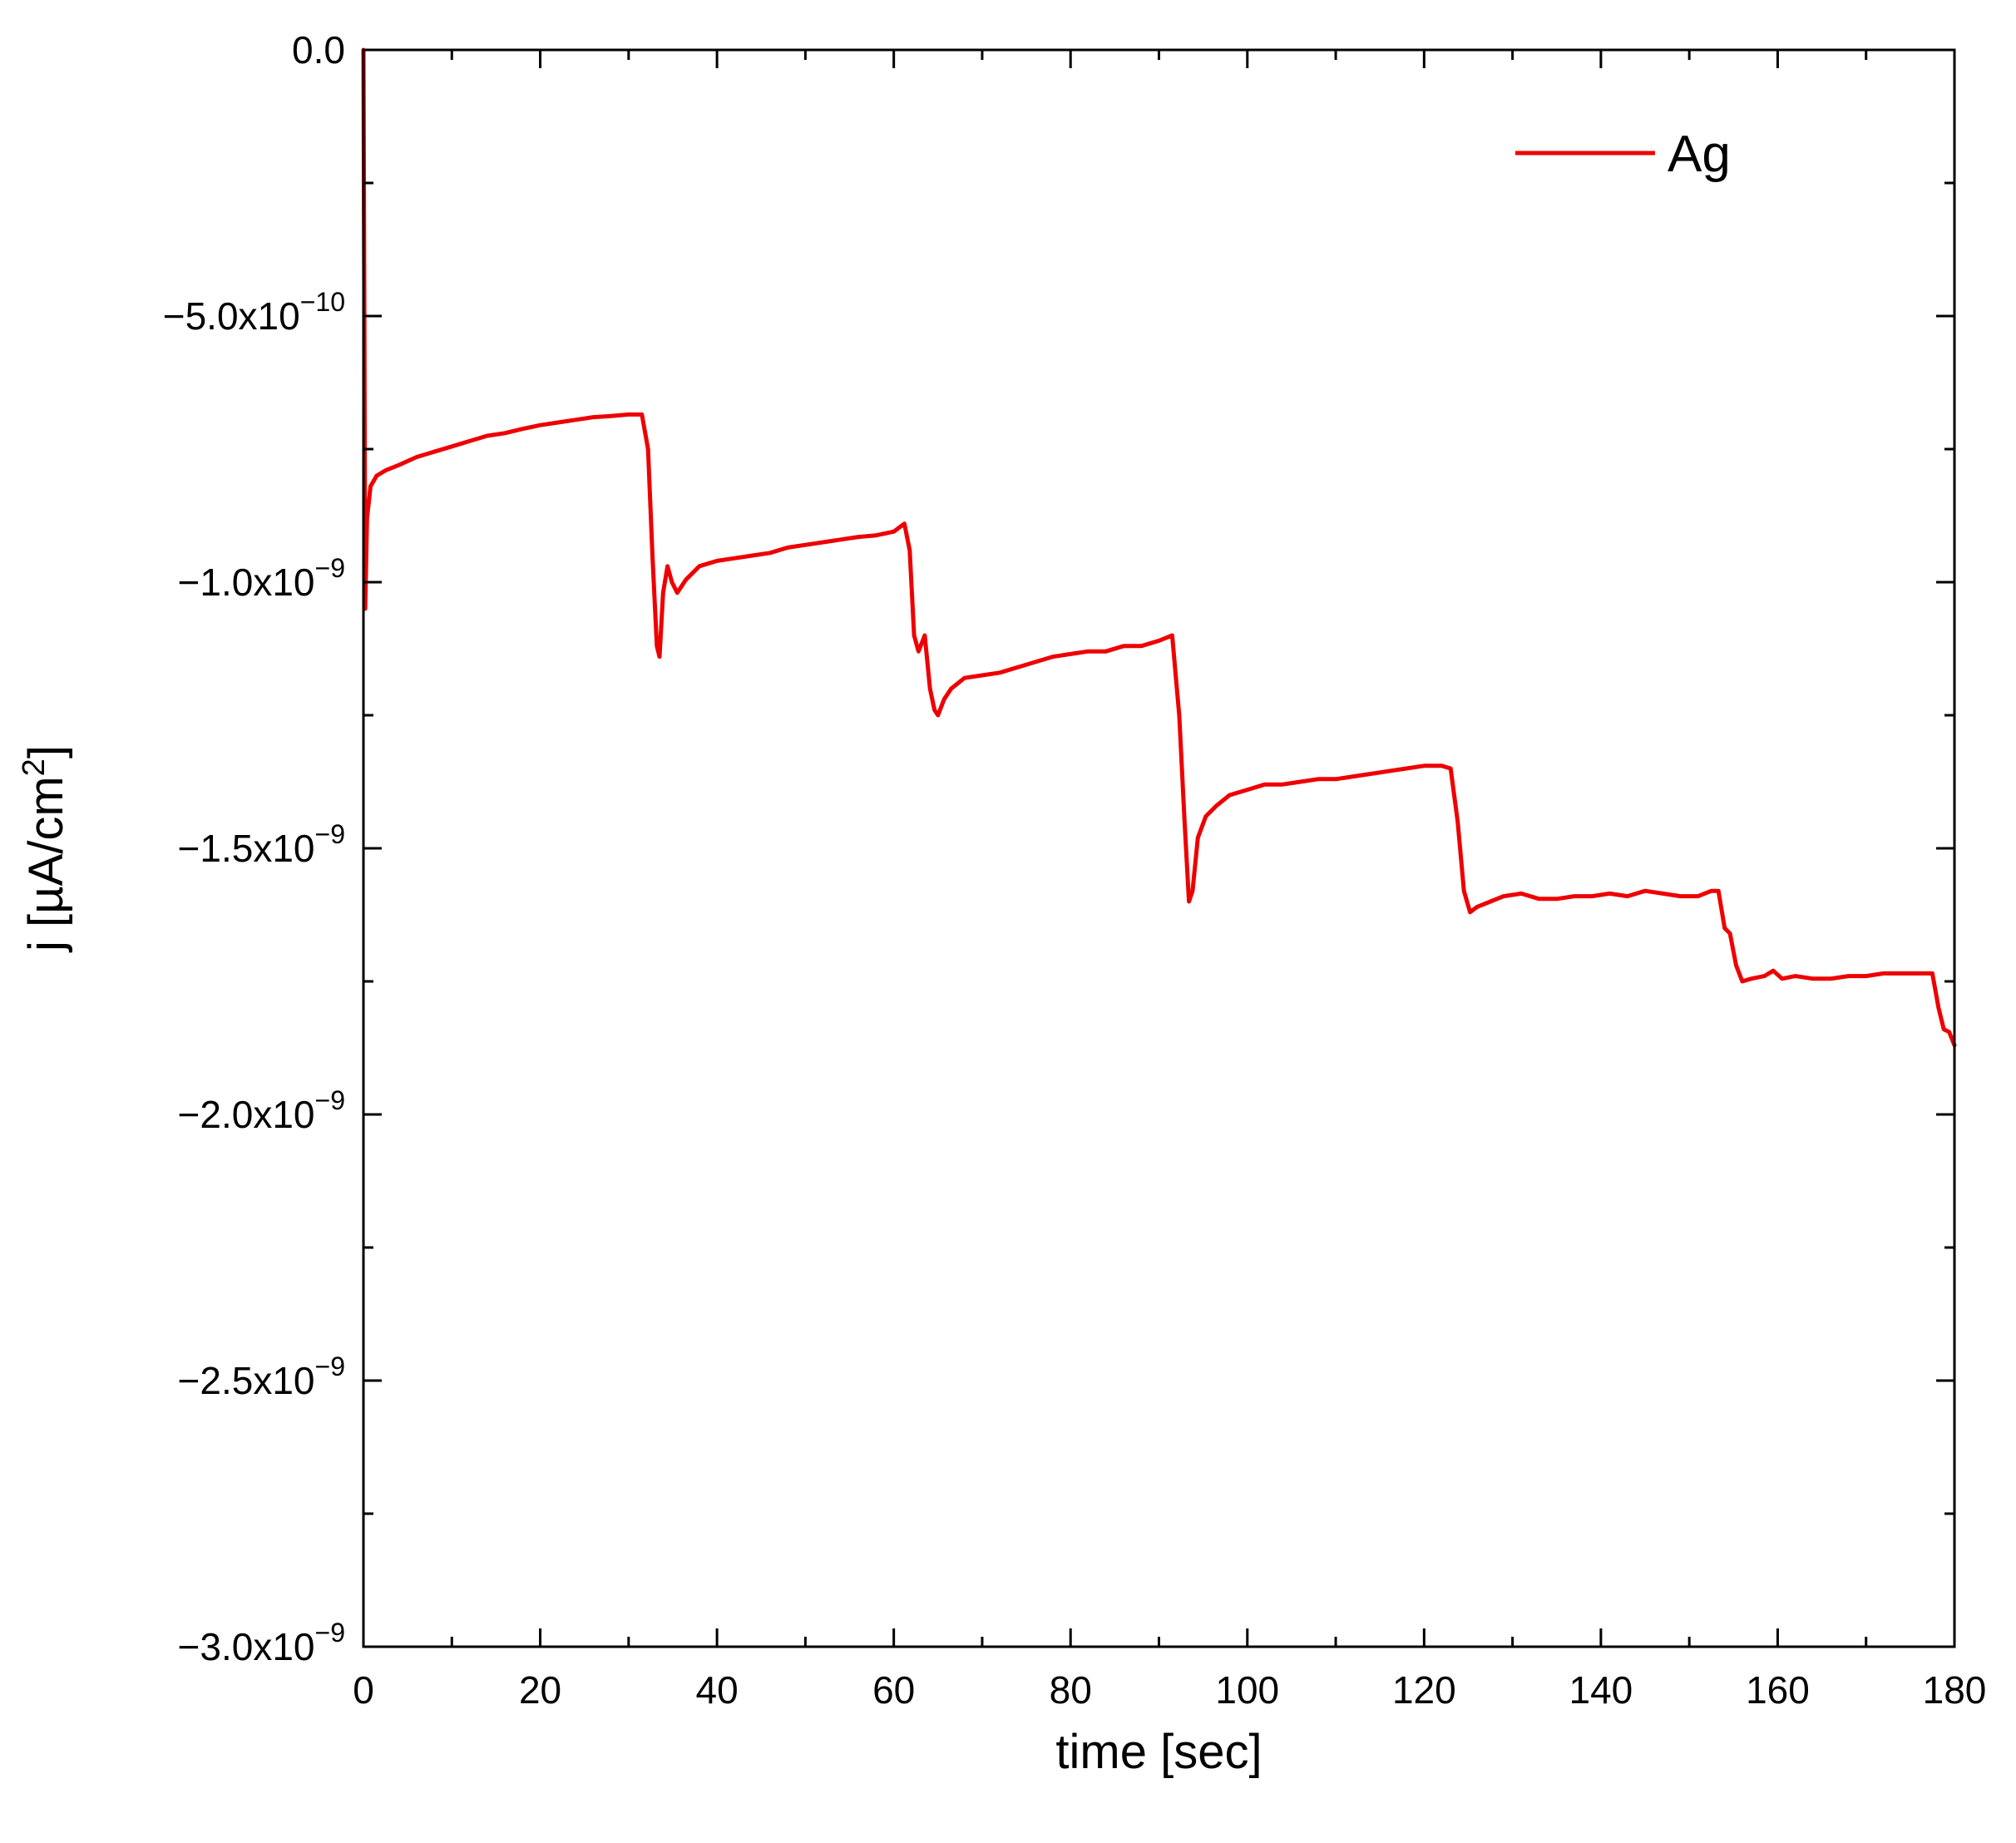 This screenshot has width=2016, height=1843. Describe the element at coordinates (1699, 155) in the screenshot. I see `legend-label-ag: Ag` at that location.